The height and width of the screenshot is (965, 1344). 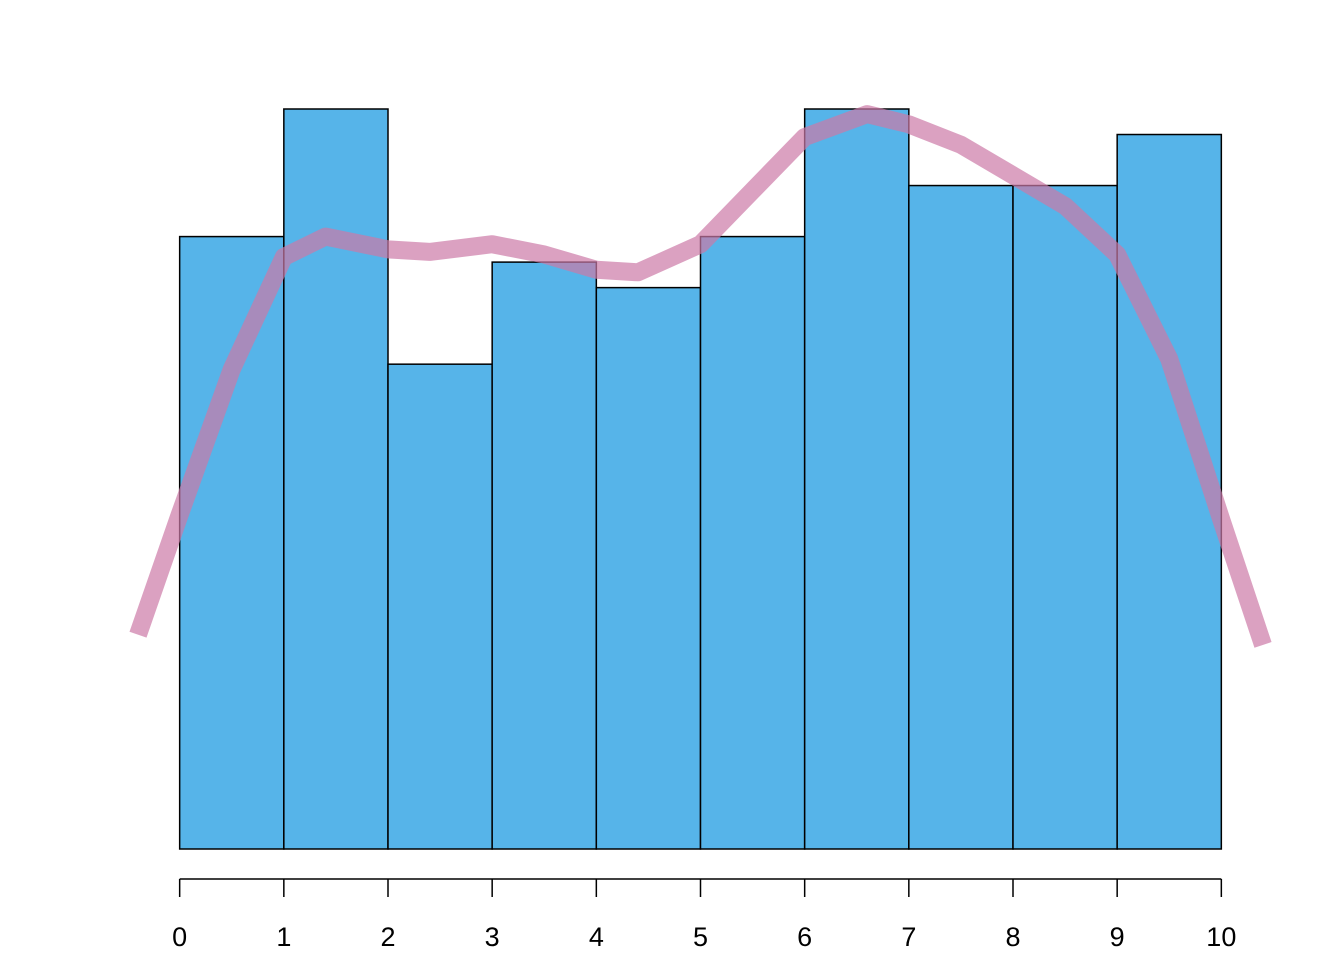 What do you see at coordinates (700, 937) in the screenshot?
I see `x-tick-label: 5` at bounding box center [700, 937].